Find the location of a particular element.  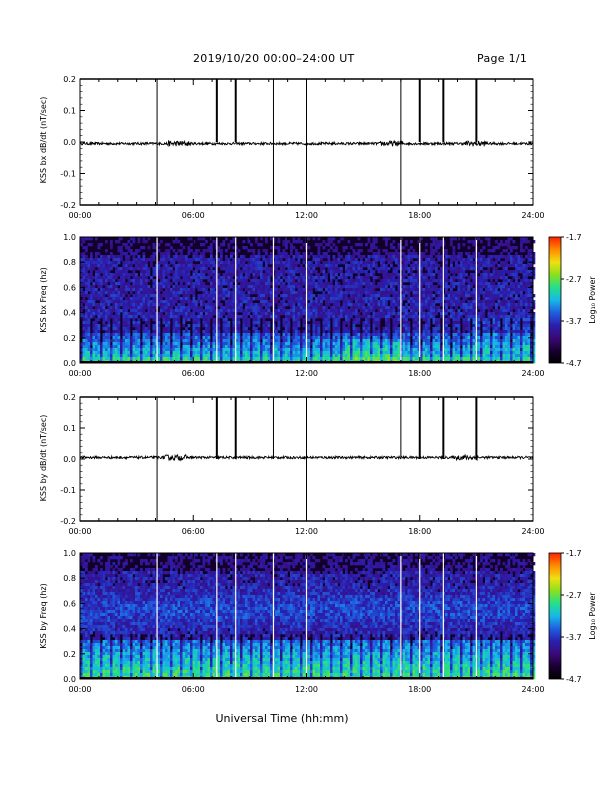

xtick-label-1-4: 24:00 is located at coordinates (532, 373).